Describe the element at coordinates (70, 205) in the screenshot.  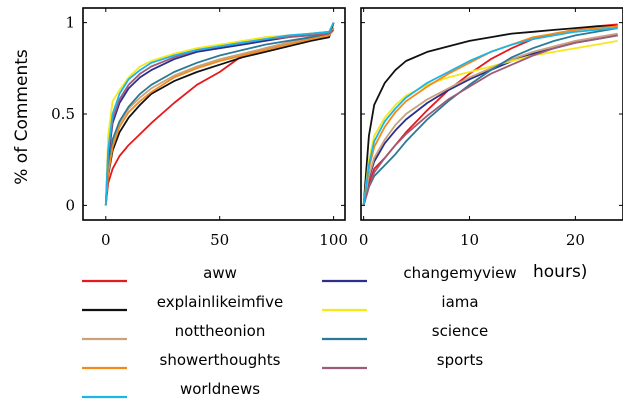
I see `y-tick-label: 0` at that location.